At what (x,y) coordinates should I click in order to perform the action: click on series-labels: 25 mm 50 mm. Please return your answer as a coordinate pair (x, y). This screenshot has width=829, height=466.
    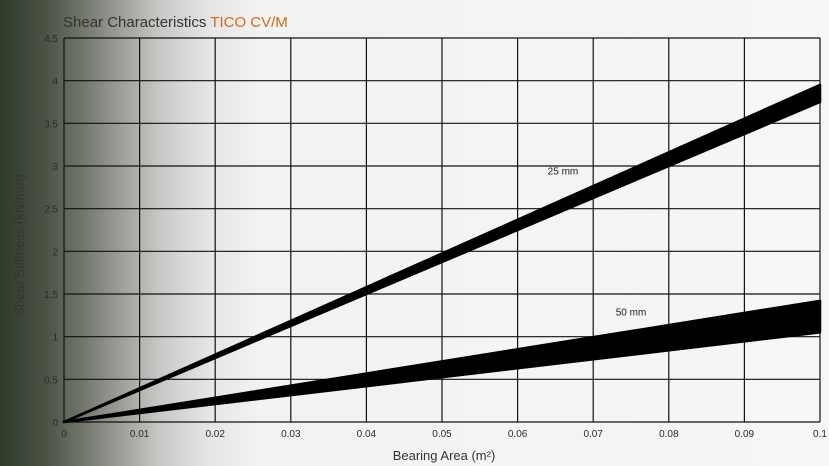
    Looking at the image, I should click on (597, 243).